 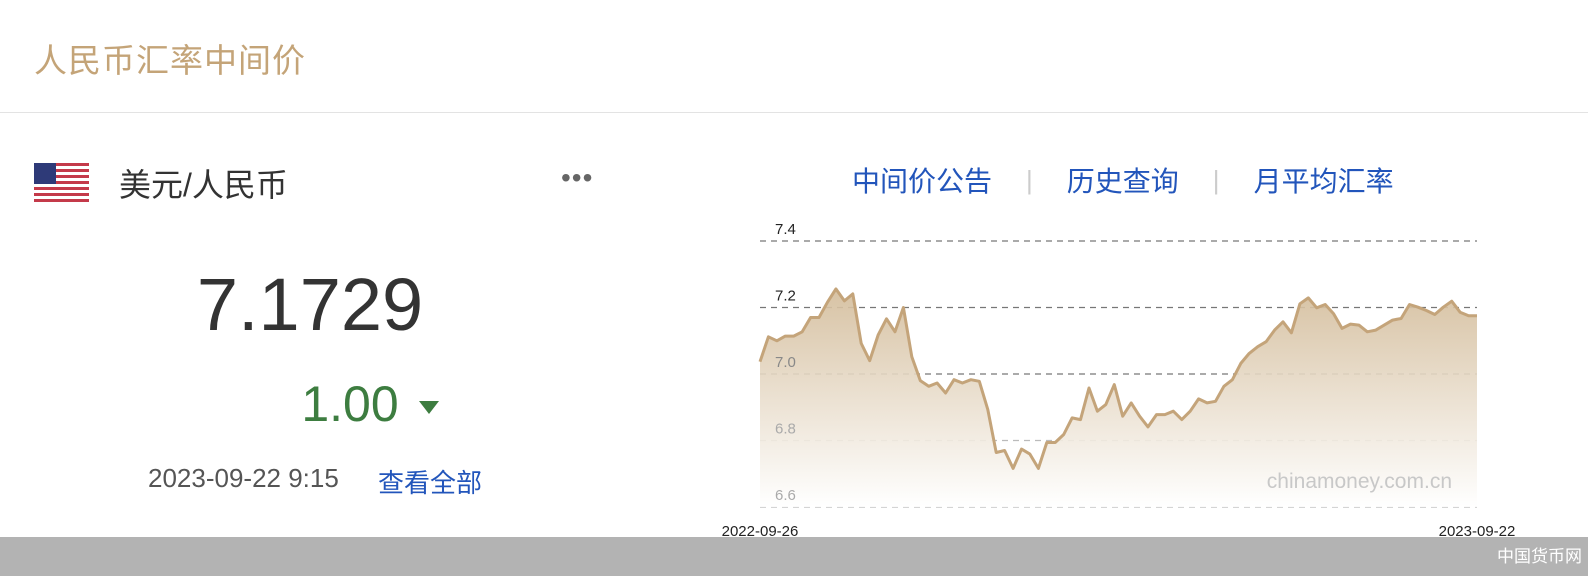 What do you see at coordinates (785, 362) in the screenshot?
I see `y-tick-label: 7.0` at bounding box center [785, 362].